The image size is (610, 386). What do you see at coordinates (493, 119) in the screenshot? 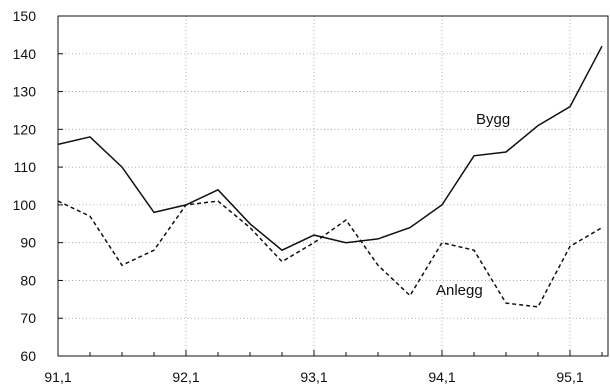
I see `series-label-bygg: Bygg` at bounding box center [493, 119].